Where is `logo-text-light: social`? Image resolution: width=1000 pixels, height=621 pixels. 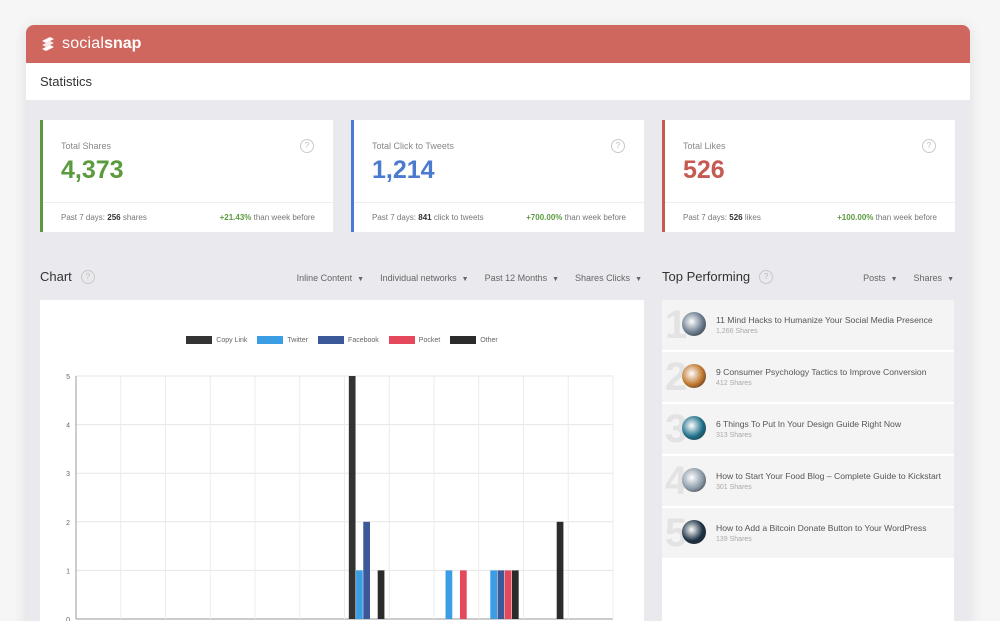 logo-text-light: social is located at coordinates (83, 43).